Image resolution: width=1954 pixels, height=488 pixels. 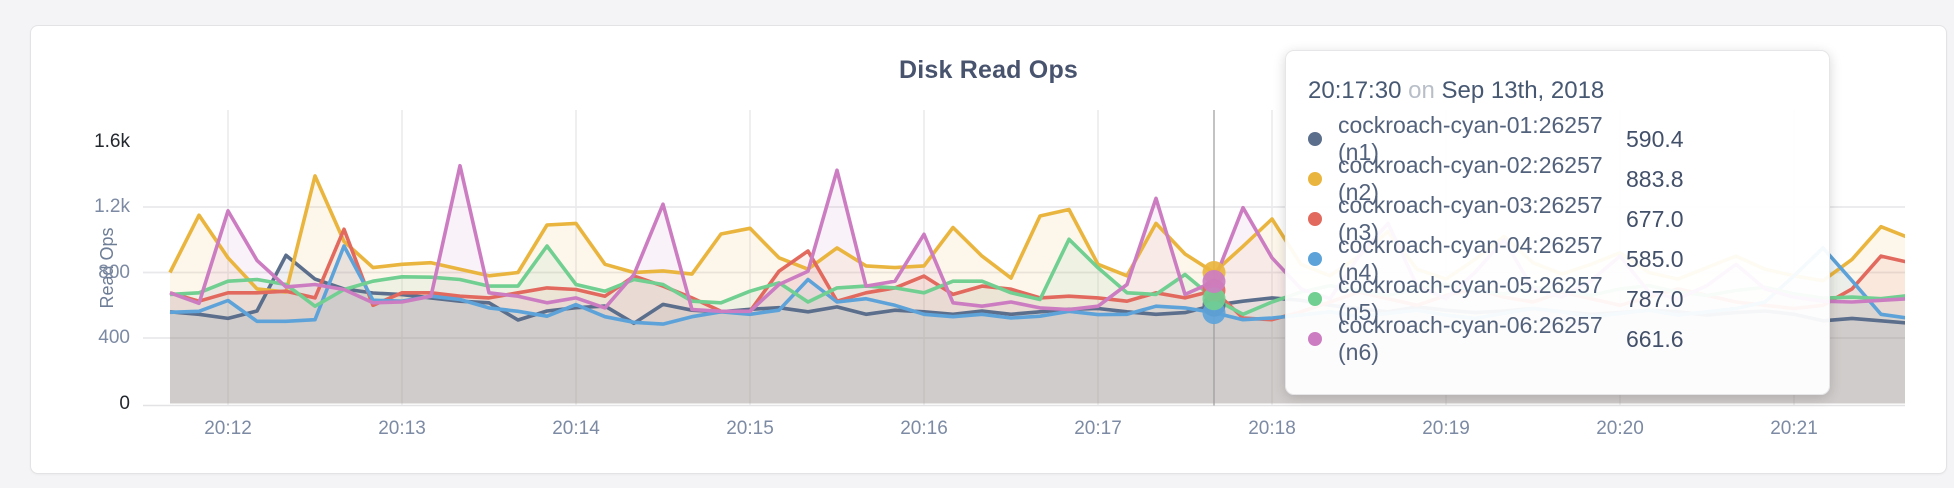 What do you see at coordinates (114, 337) in the screenshot?
I see `y-tick-400: 400` at bounding box center [114, 337].